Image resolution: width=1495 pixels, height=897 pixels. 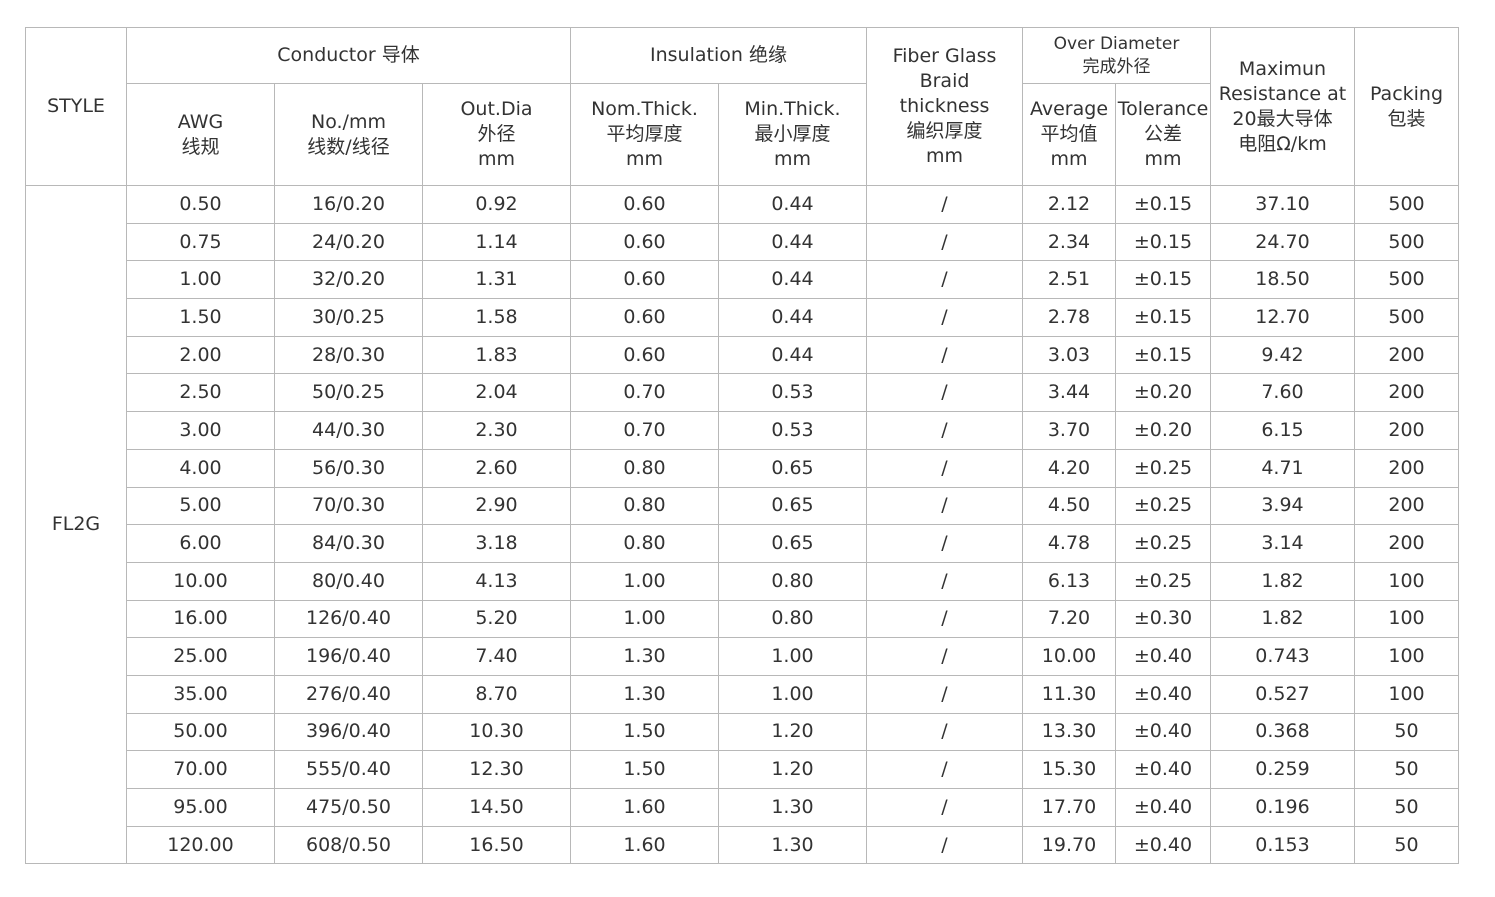 I want to click on out-dia-header: Out.Dia 外径 mm, so click(x=496, y=134).